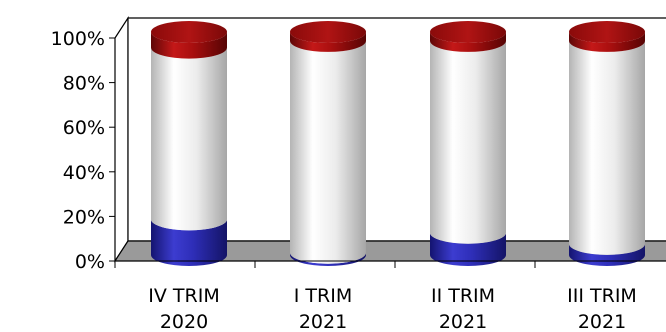  What do you see at coordinates (323, 308) in the screenshot?
I see `x-tick-label: I TRIM 2021` at bounding box center [323, 308].